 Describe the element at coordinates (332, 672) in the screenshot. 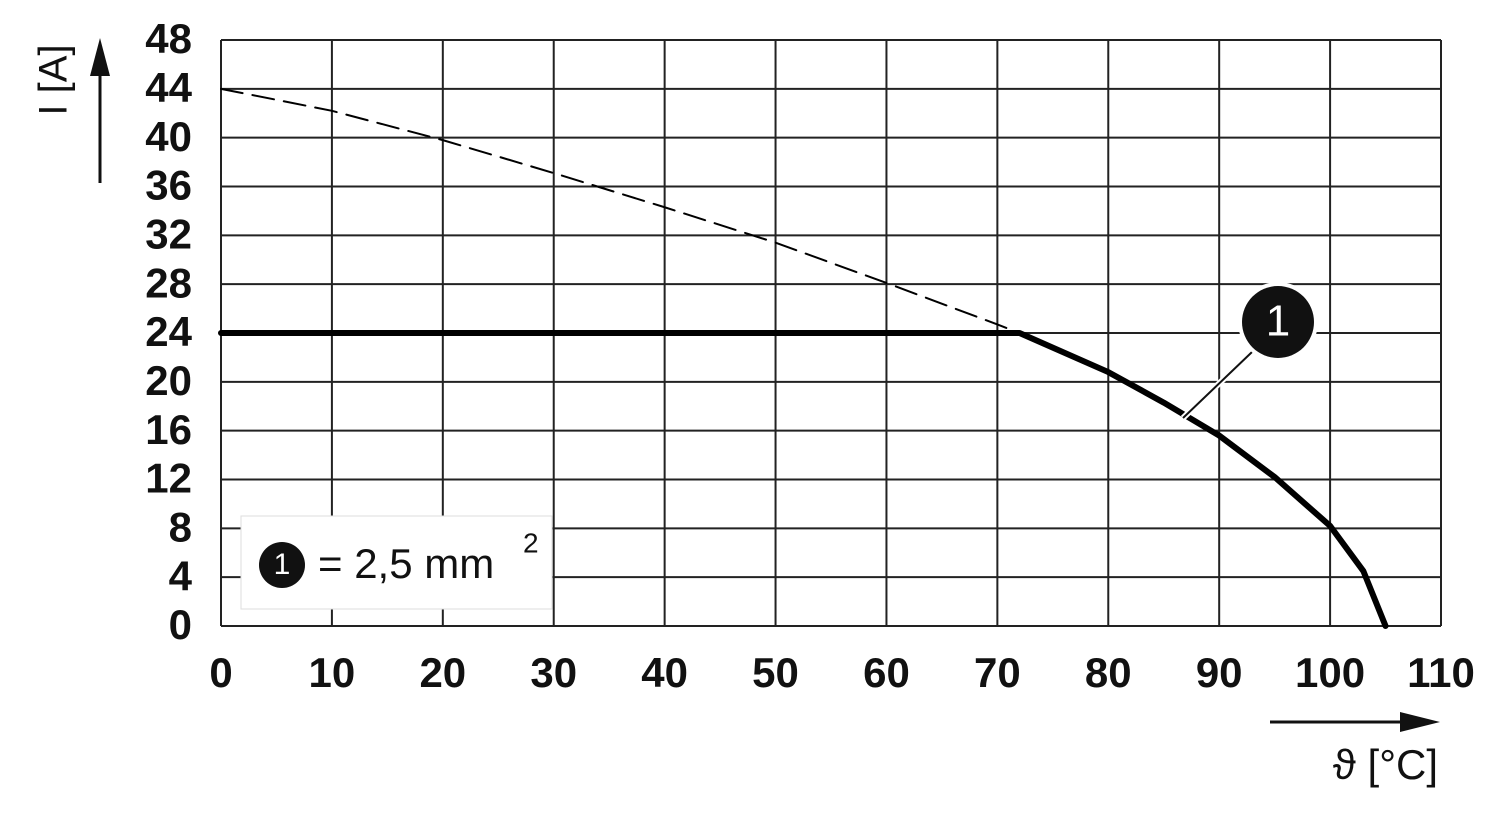

I see `x-tick-label: 10` at that location.